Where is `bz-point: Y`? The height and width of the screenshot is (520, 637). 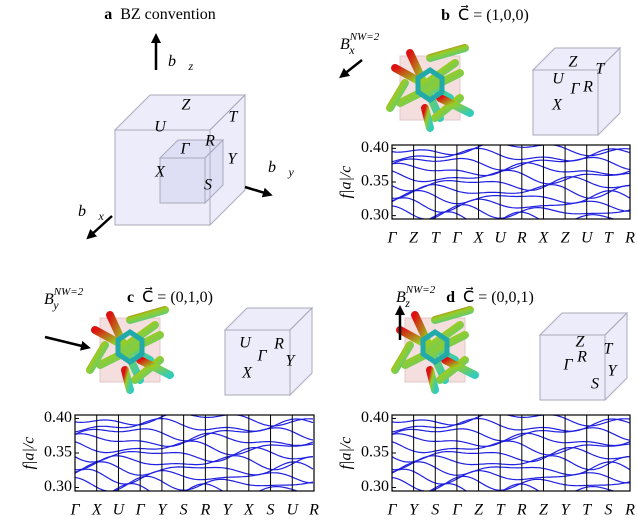
bz-point: Y is located at coordinates (291, 361).